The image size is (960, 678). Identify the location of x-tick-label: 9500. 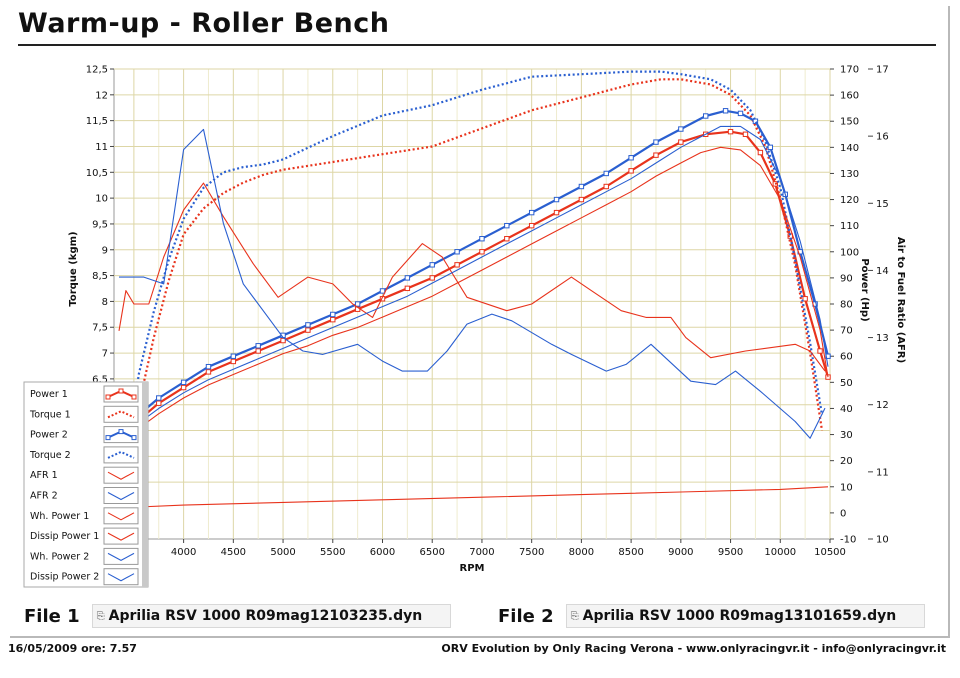
(730, 552).